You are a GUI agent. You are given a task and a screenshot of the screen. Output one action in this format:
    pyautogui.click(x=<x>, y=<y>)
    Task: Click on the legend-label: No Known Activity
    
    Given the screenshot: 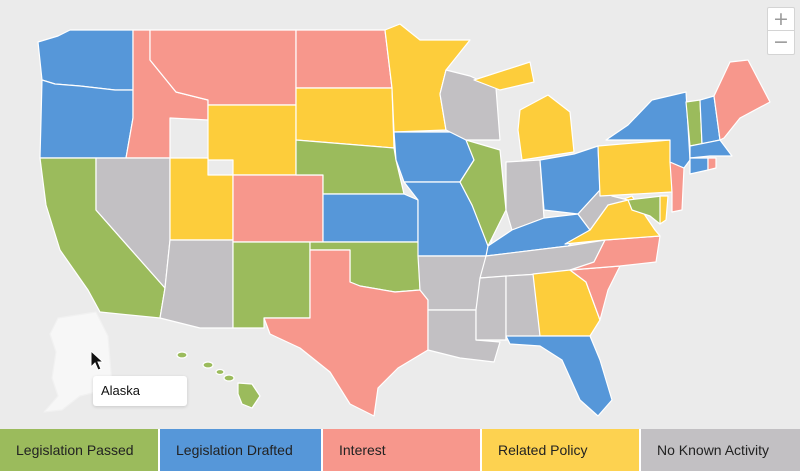 What is the action you would take?
    pyautogui.click(x=713, y=450)
    